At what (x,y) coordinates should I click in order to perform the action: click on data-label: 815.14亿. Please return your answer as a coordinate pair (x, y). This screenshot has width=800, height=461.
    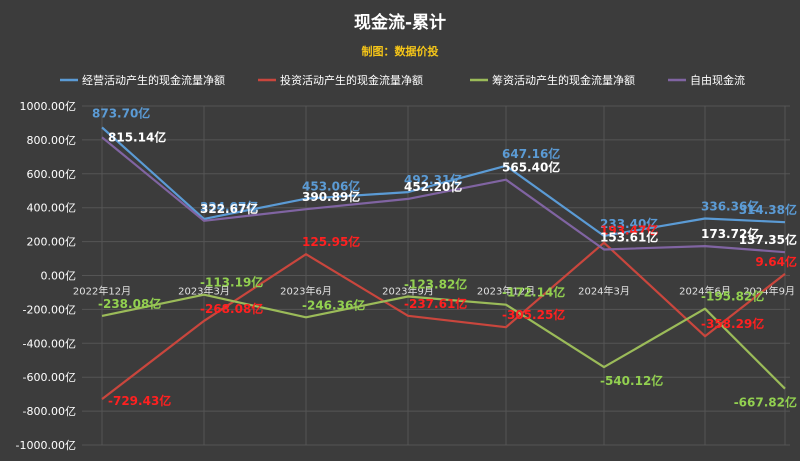
    Looking at the image, I should click on (137, 136).